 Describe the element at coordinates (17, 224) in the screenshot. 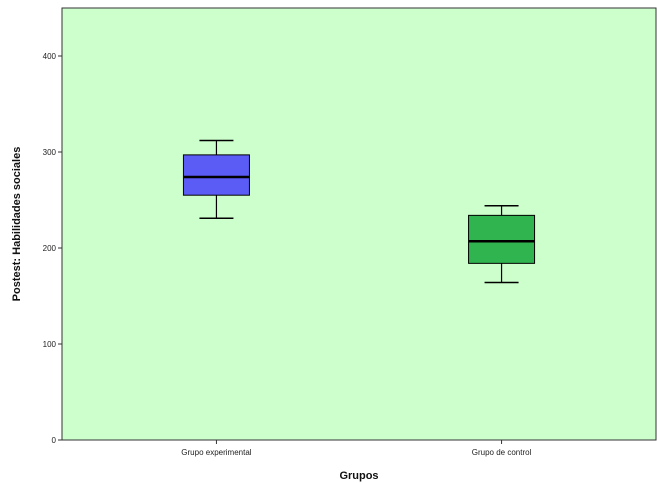

I see `y-axis-title: Postest: Habilidades sociales` at that location.